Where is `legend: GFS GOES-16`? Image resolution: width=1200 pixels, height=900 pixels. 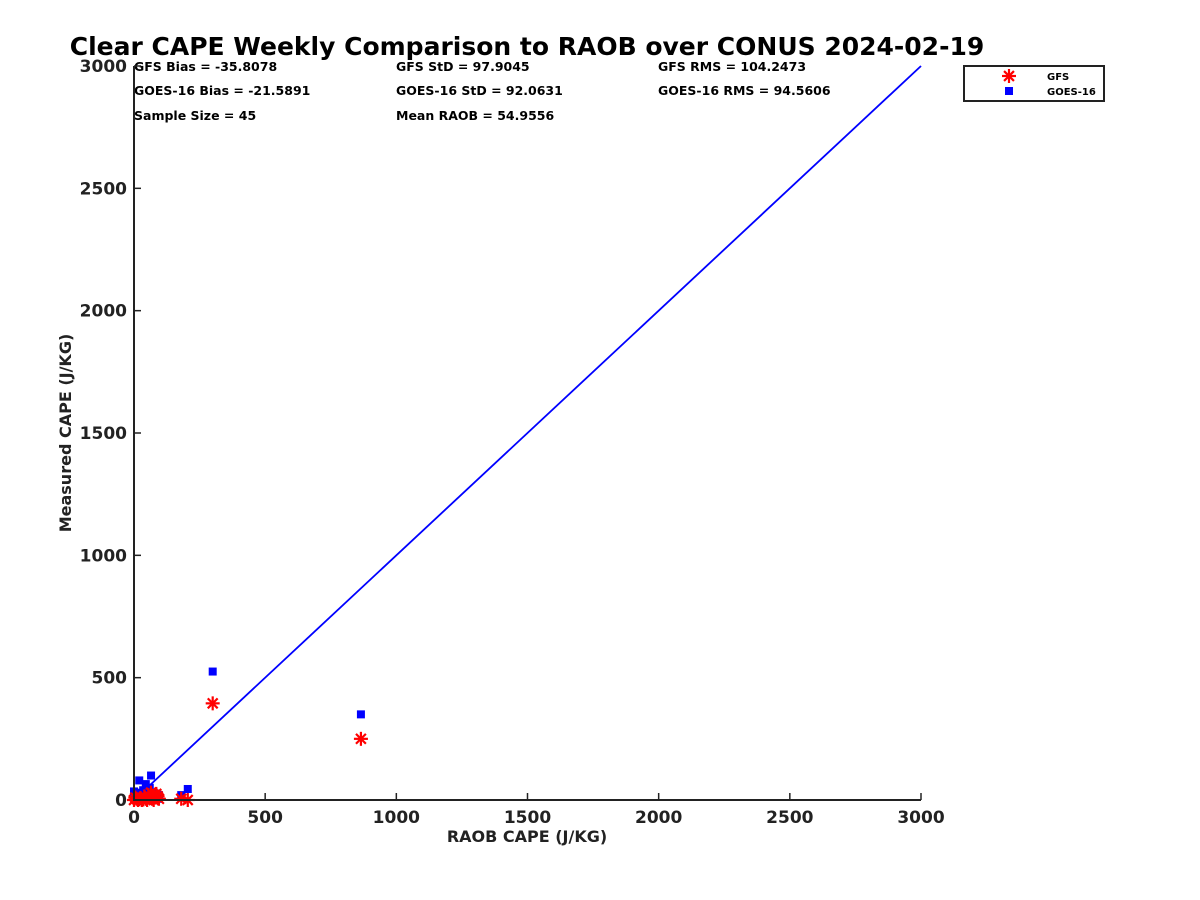
legend: GFS GOES-16 is located at coordinates (1034, 83).